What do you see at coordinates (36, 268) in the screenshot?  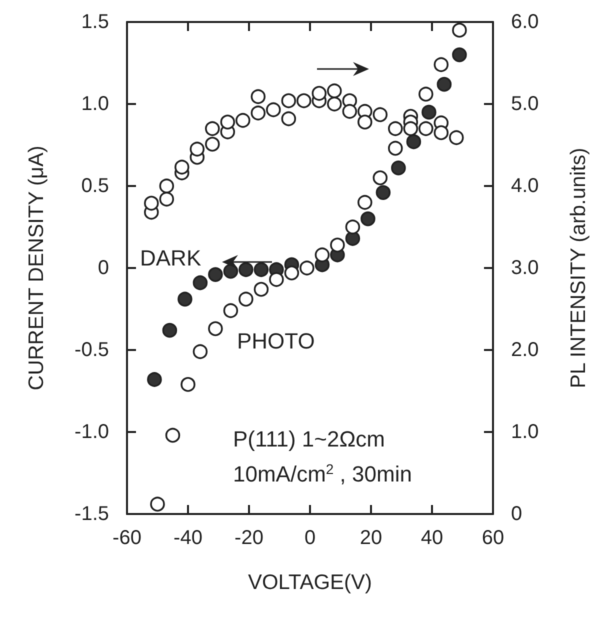 I see `y-axis-title: CURRENT DENSITY (μA)` at bounding box center [36, 268].